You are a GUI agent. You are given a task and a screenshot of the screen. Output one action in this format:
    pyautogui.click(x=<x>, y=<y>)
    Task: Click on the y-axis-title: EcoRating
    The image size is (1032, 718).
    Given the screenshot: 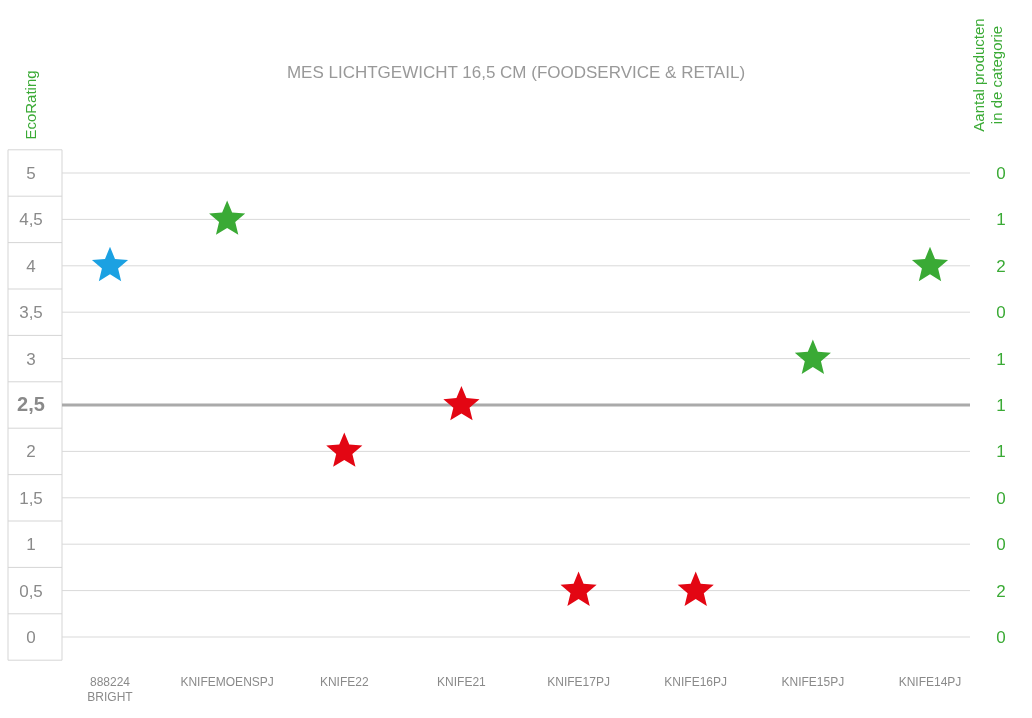 What is the action you would take?
    pyautogui.click(x=30, y=105)
    